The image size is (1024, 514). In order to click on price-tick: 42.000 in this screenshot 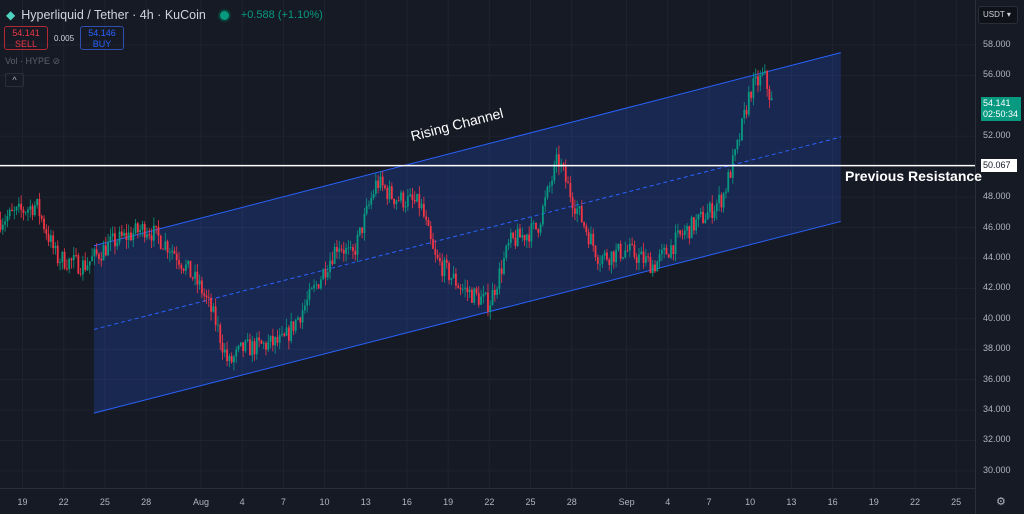, I will do `click(997, 287)`.